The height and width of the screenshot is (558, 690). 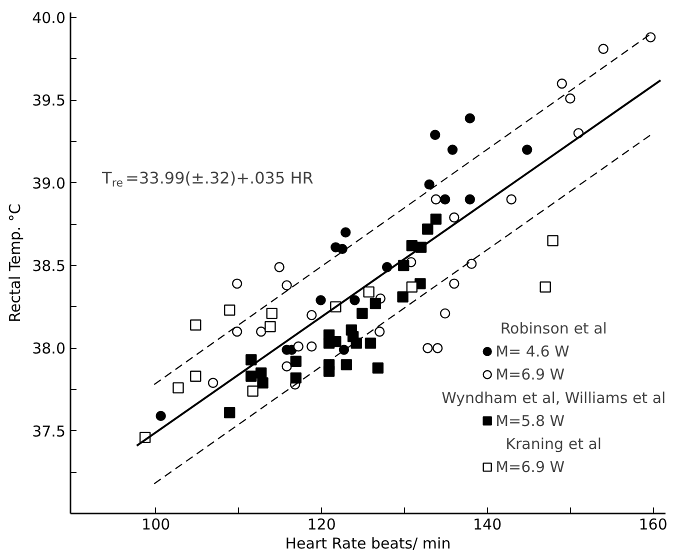 What do you see at coordinates (530, 421) in the screenshot?
I see `legend-label: M=5.8 W` at bounding box center [530, 421].